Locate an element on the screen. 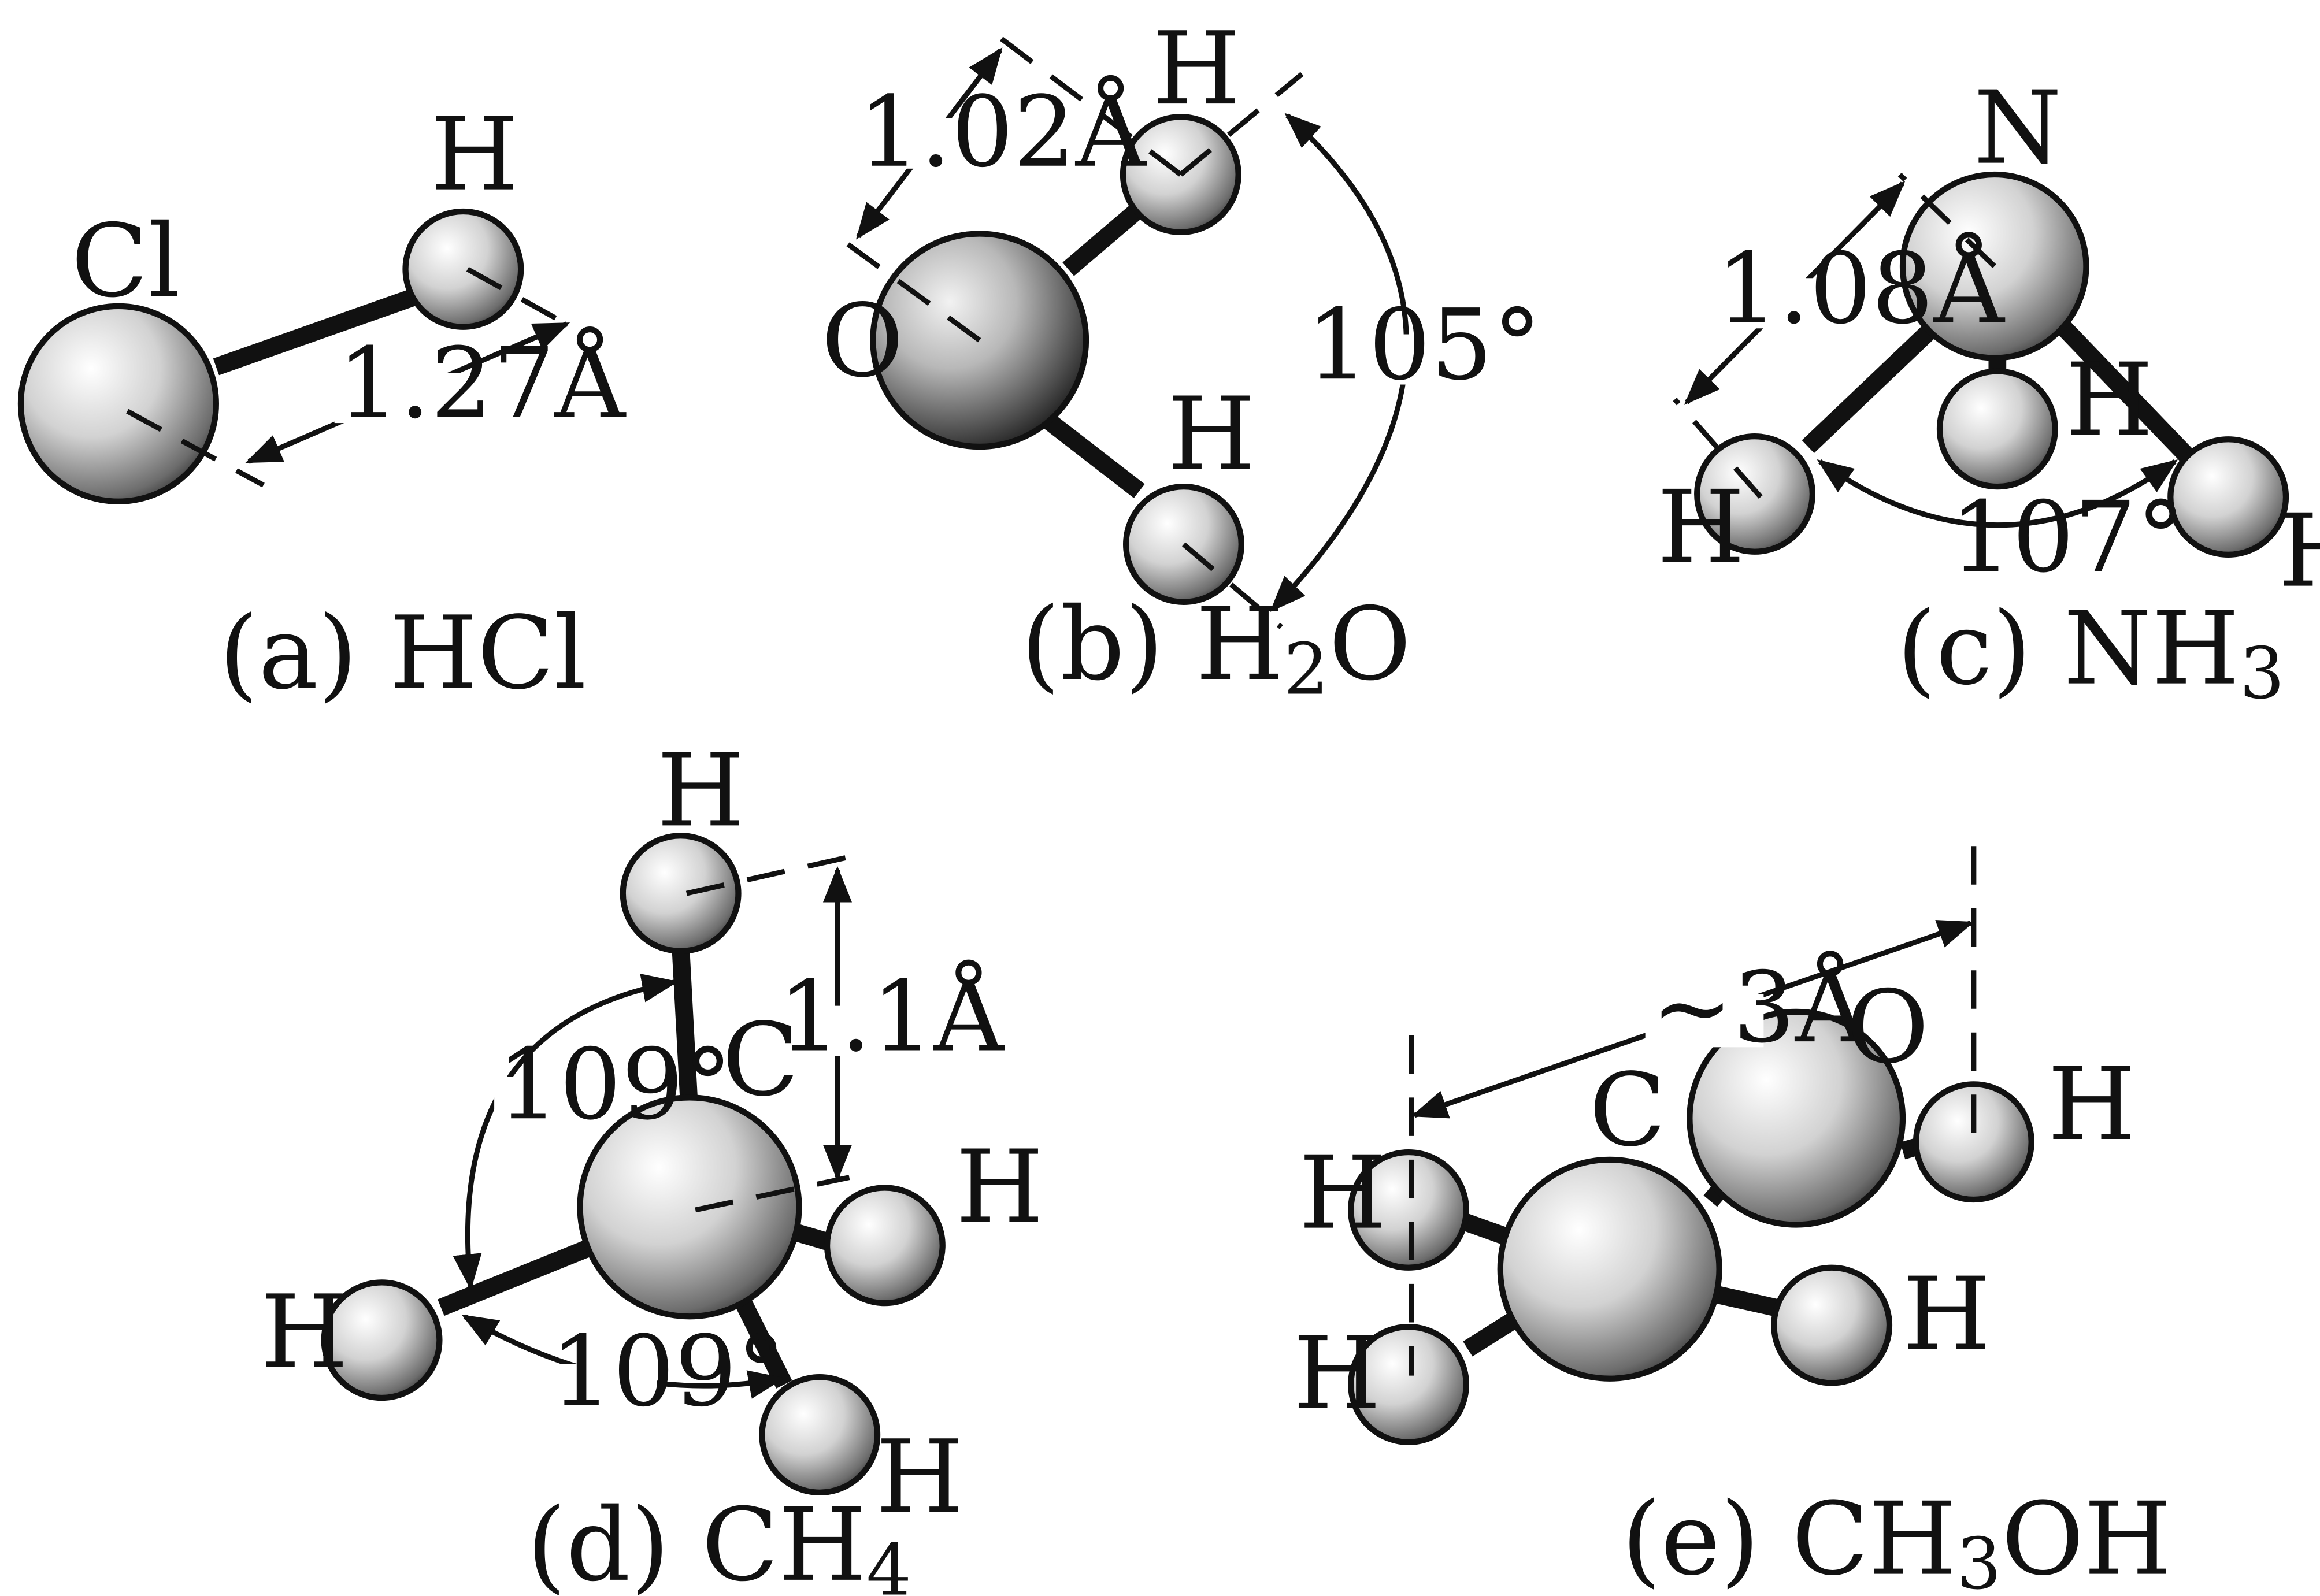 This screenshot has width=2320, height=1596. bond-c-h-upper-left is located at coordinates (1486, 1229).